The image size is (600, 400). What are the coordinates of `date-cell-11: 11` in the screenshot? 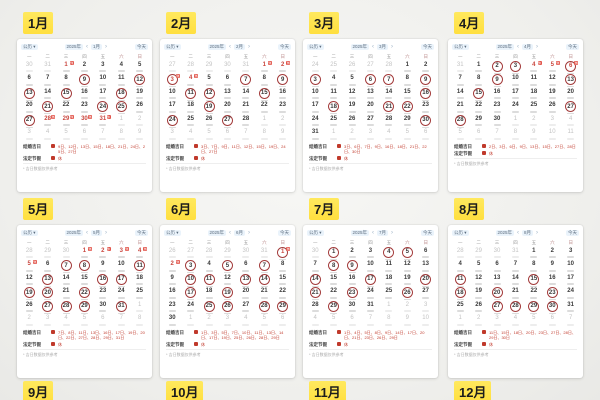 It's located at (534, 81).